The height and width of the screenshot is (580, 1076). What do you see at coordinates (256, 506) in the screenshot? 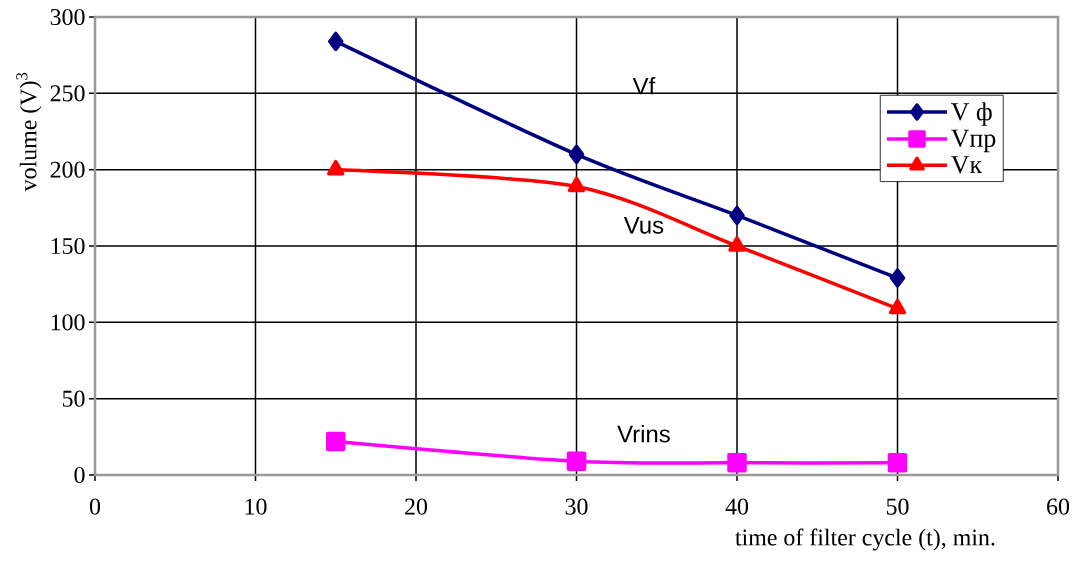
I see `x-tick-label: 10` at bounding box center [256, 506].